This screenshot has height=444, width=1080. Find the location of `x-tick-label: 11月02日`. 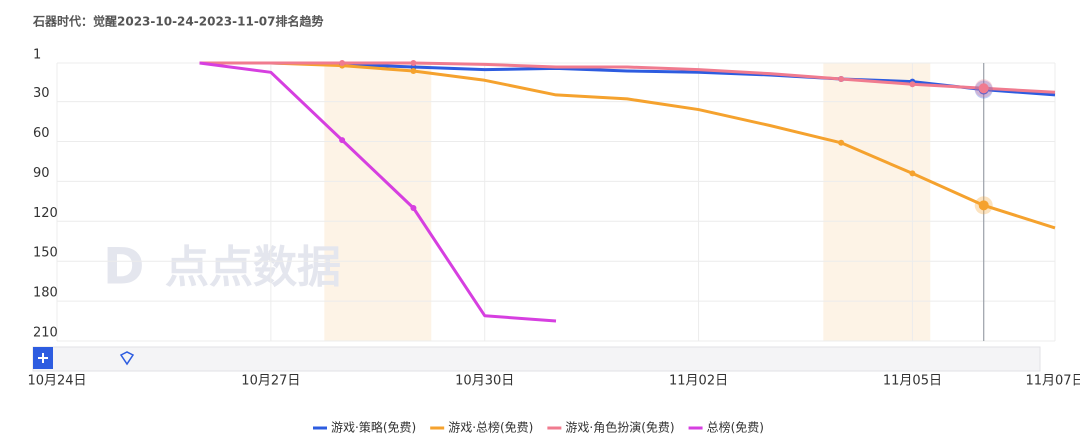

x-tick-label: 11月02日 is located at coordinates (698, 381).